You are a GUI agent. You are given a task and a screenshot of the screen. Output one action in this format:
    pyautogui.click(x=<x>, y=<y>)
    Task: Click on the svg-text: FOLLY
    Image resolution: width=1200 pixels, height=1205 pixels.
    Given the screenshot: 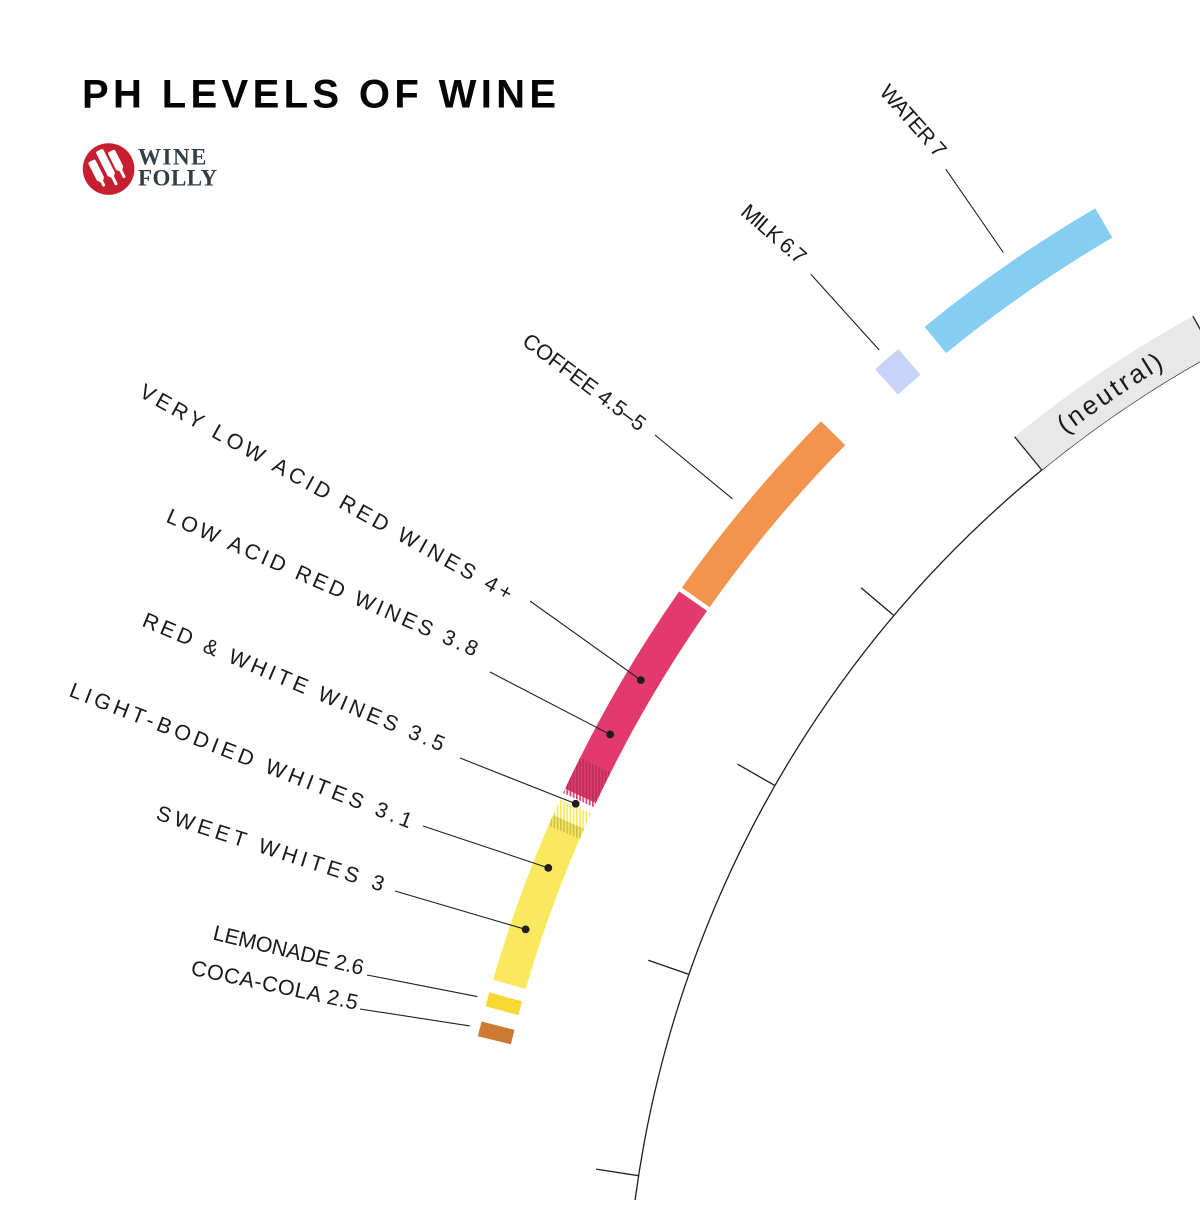 What is the action you would take?
    pyautogui.click(x=178, y=178)
    